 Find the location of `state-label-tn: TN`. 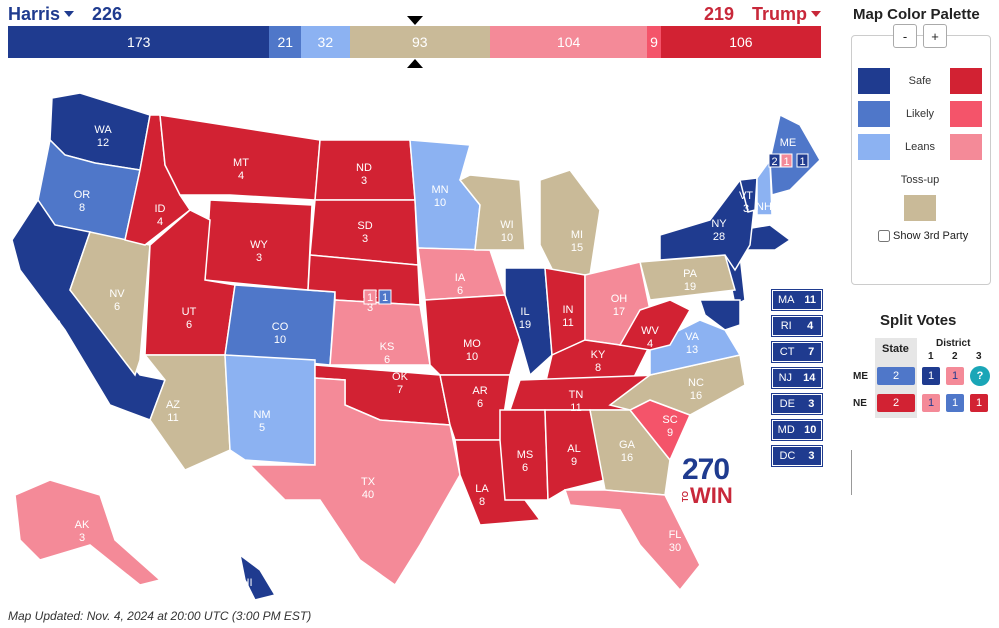

state-label-tn: TN is located at coordinates (576, 395).